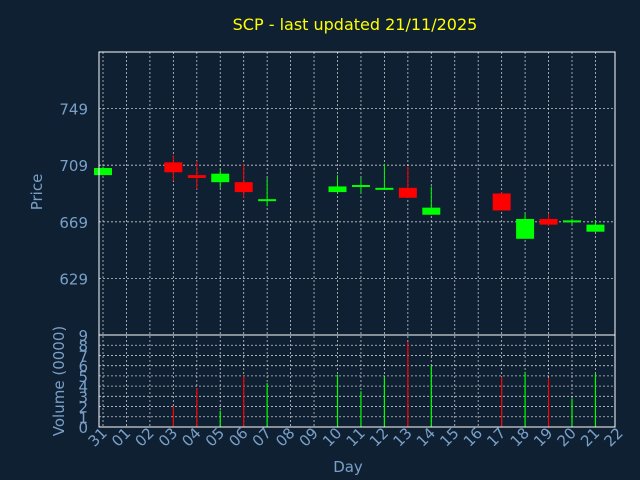  I want to click on day-tick-label: 04, so click(191, 437).